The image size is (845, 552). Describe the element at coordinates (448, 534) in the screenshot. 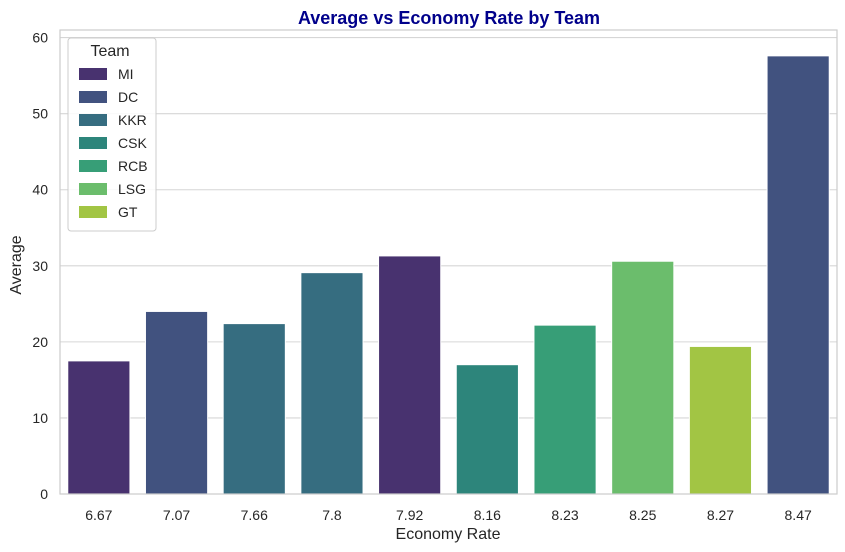

I see `x-axis-title: Economy Rate` at that location.